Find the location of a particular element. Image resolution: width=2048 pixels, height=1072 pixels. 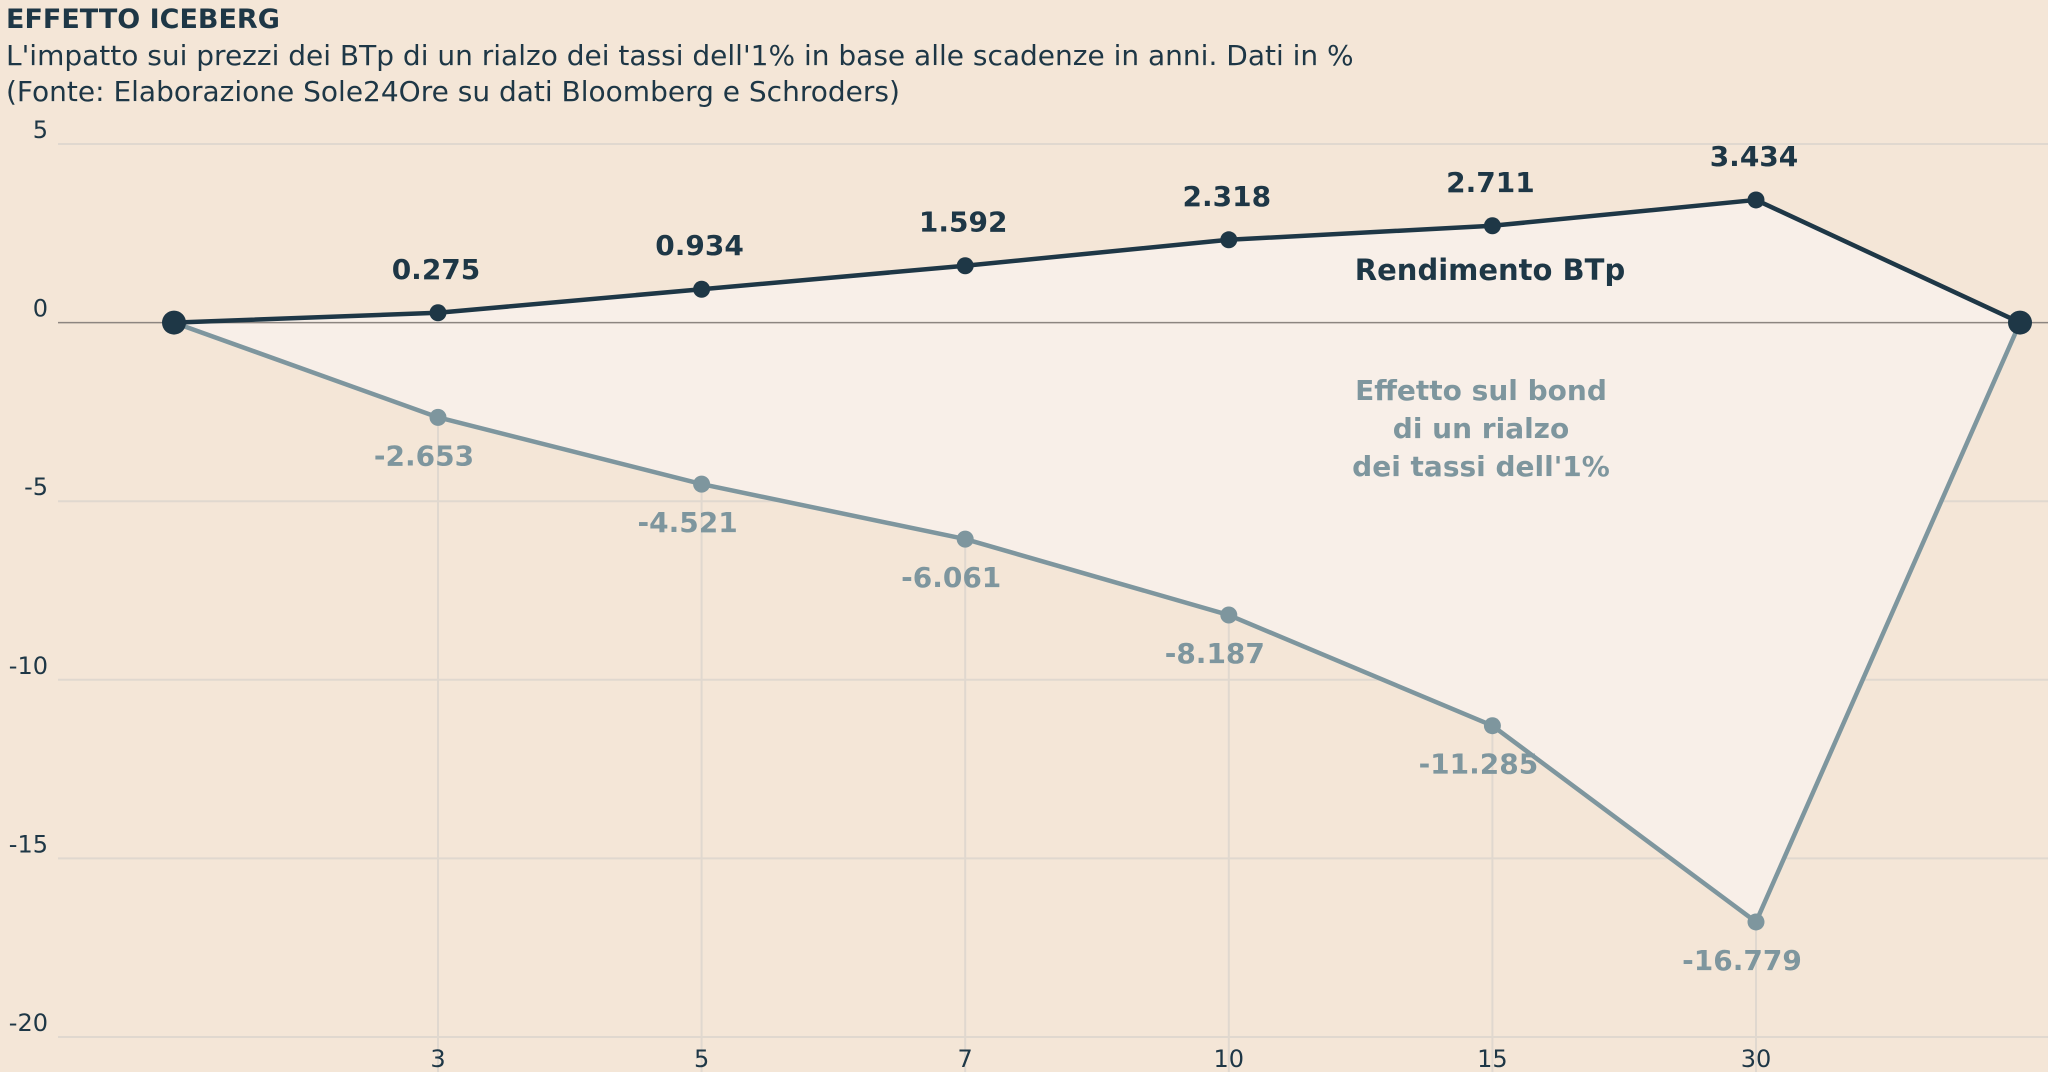

data-label-rendimento: 0.934 is located at coordinates (699, 245).